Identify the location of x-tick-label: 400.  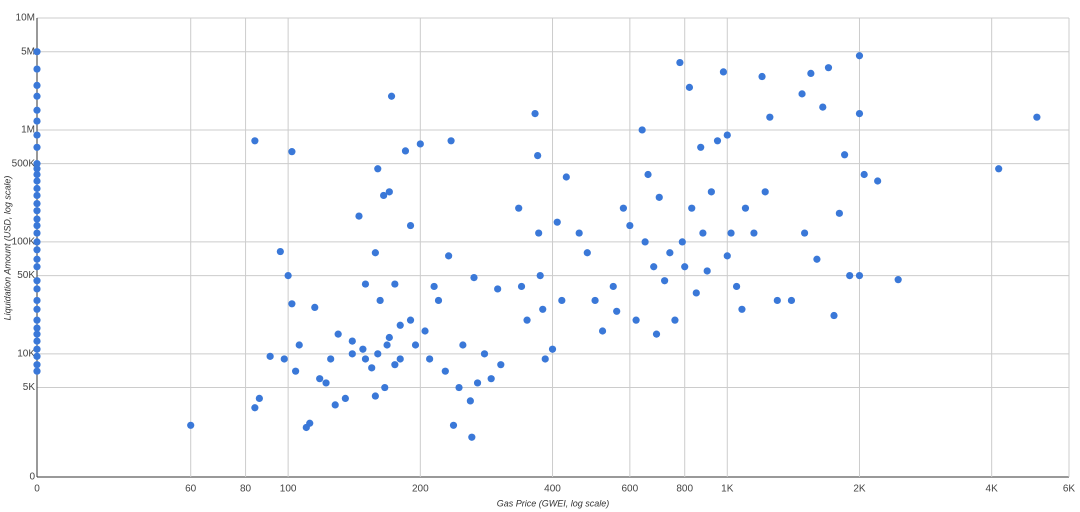
(552, 489).